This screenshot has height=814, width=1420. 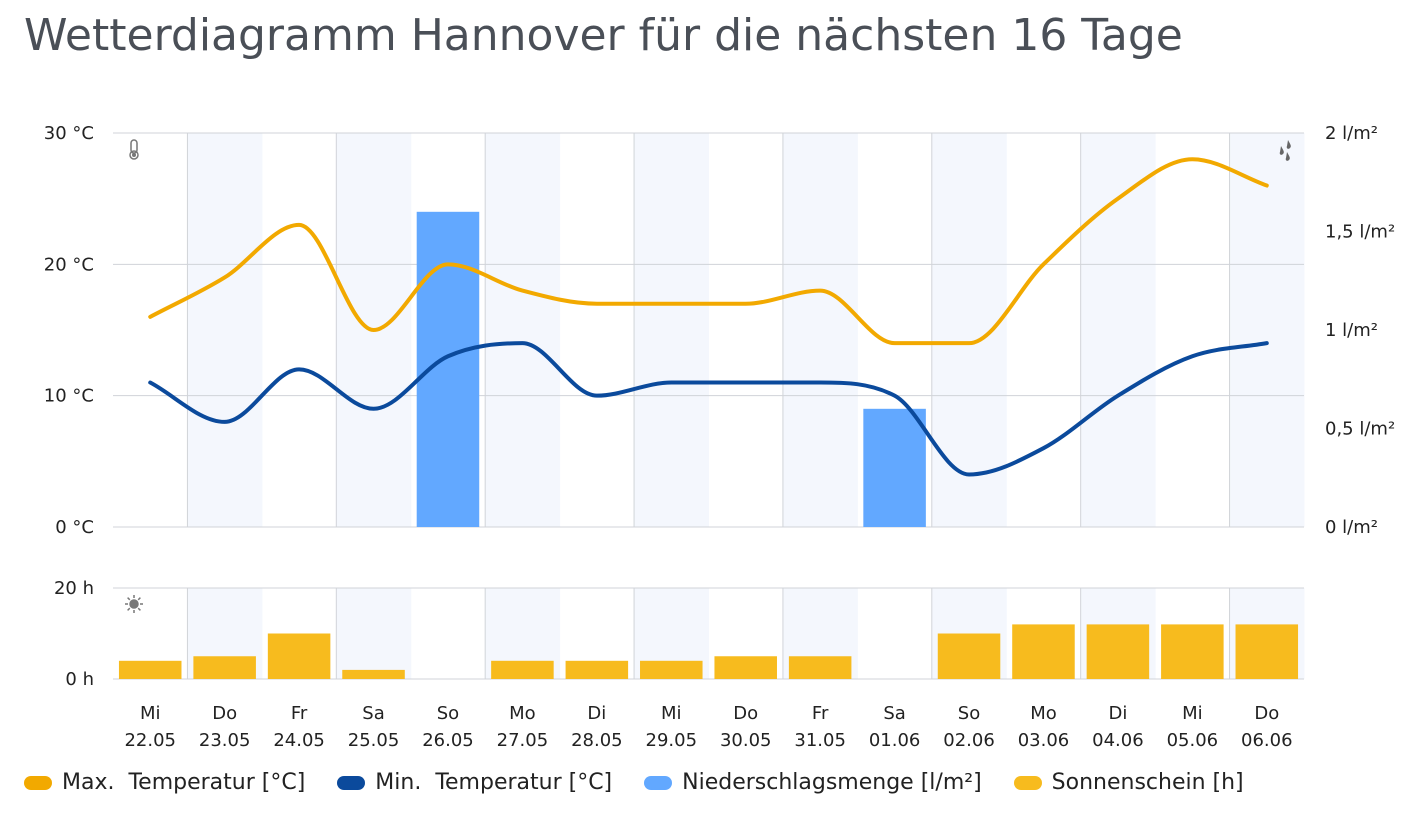 What do you see at coordinates (225, 740) in the screenshot?
I see `x-tick-date: 23.05` at bounding box center [225, 740].